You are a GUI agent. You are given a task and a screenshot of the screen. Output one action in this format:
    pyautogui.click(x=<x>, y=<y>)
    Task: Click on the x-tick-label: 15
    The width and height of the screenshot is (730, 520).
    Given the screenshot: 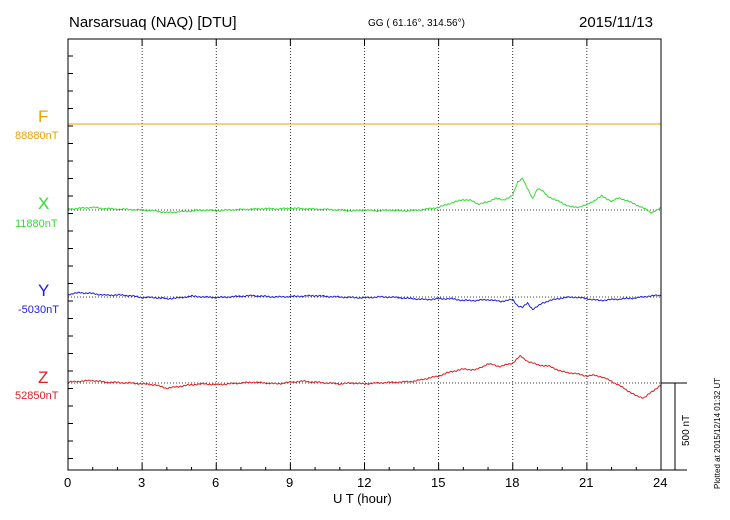 What is the action you would take?
    pyautogui.click(x=438, y=482)
    